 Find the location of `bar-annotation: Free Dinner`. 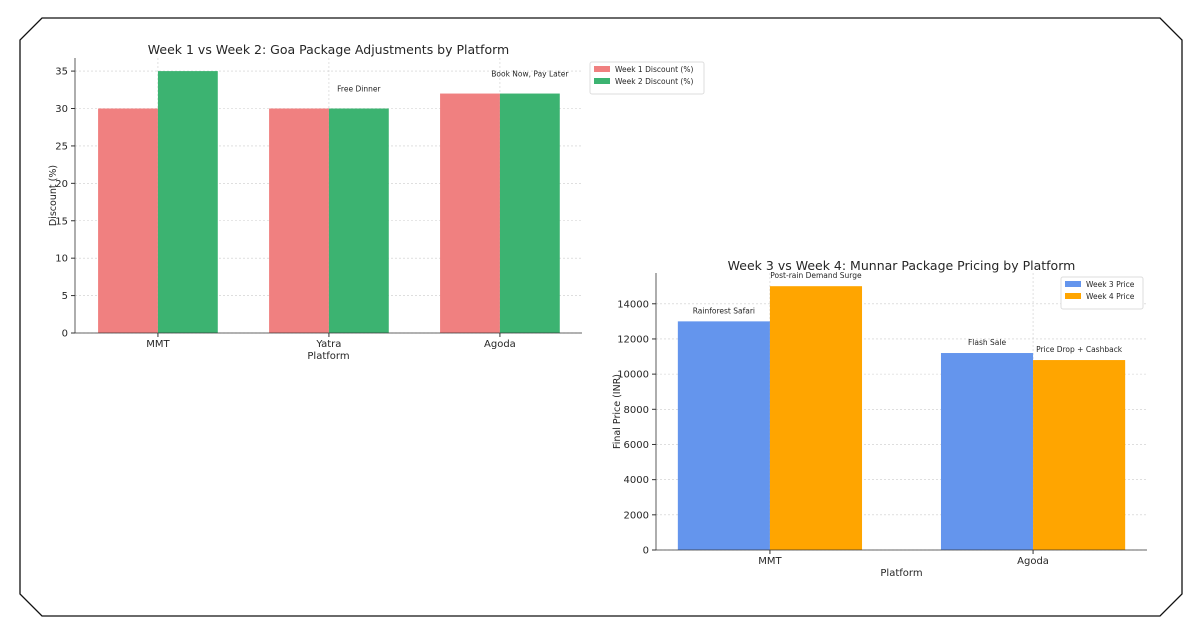

bar-annotation: Free Dinner is located at coordinates (359, 89).